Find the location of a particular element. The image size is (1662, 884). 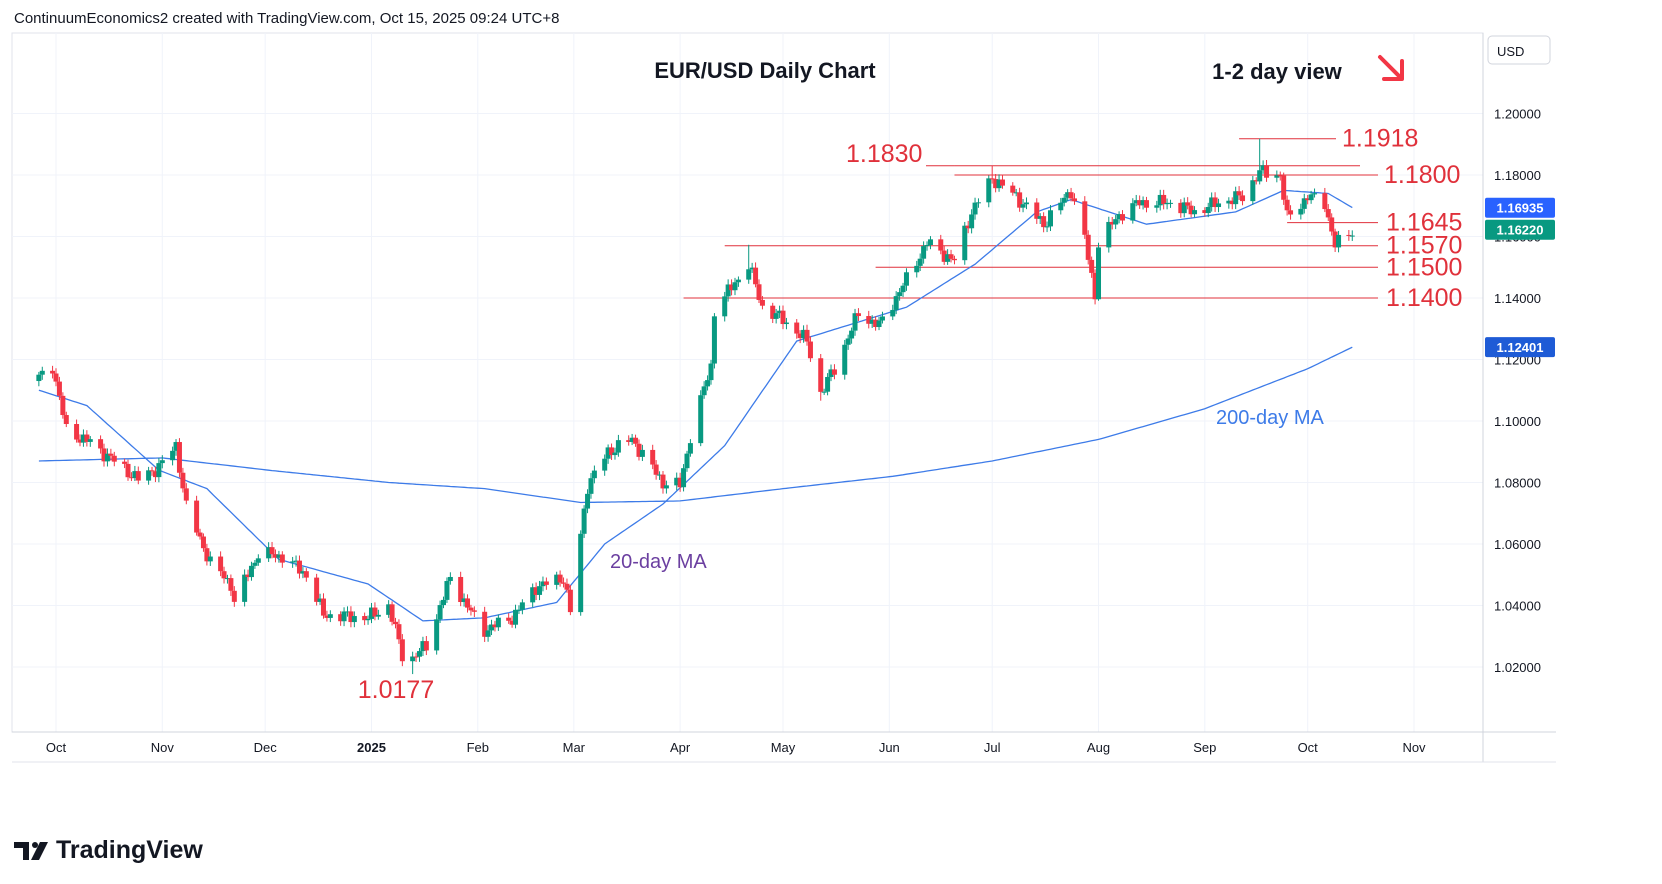

price-badge-1.16935: 1.16935 is located at coordinates (1520, 207).